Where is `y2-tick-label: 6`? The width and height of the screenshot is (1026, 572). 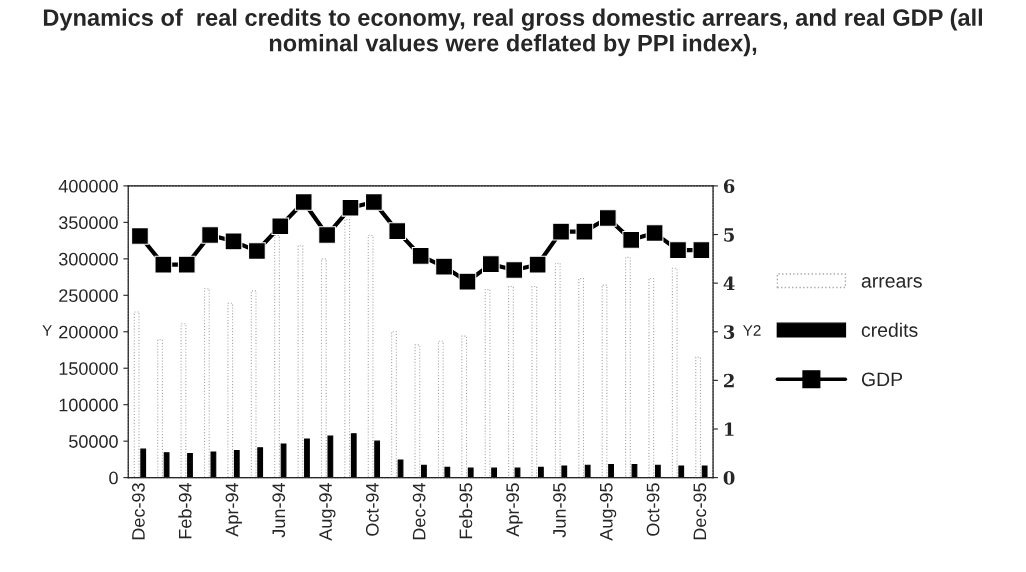 y2-tick-label: 6 is located at coordinates (729, 186).